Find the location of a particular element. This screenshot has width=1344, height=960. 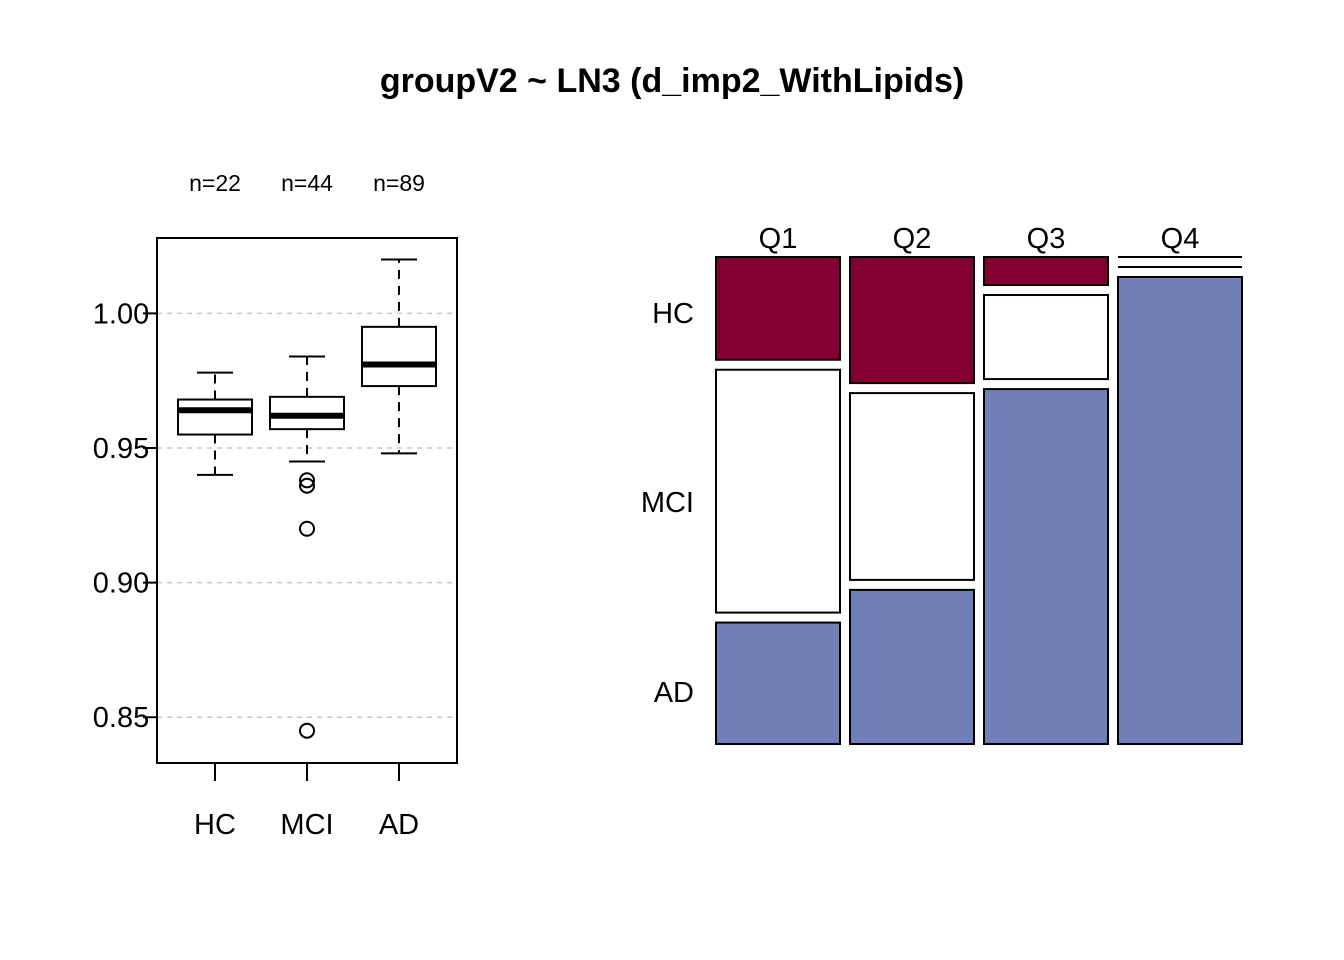

boxplot-counts: n=22 n=44 n=89 is located at coordinates (307, 183).